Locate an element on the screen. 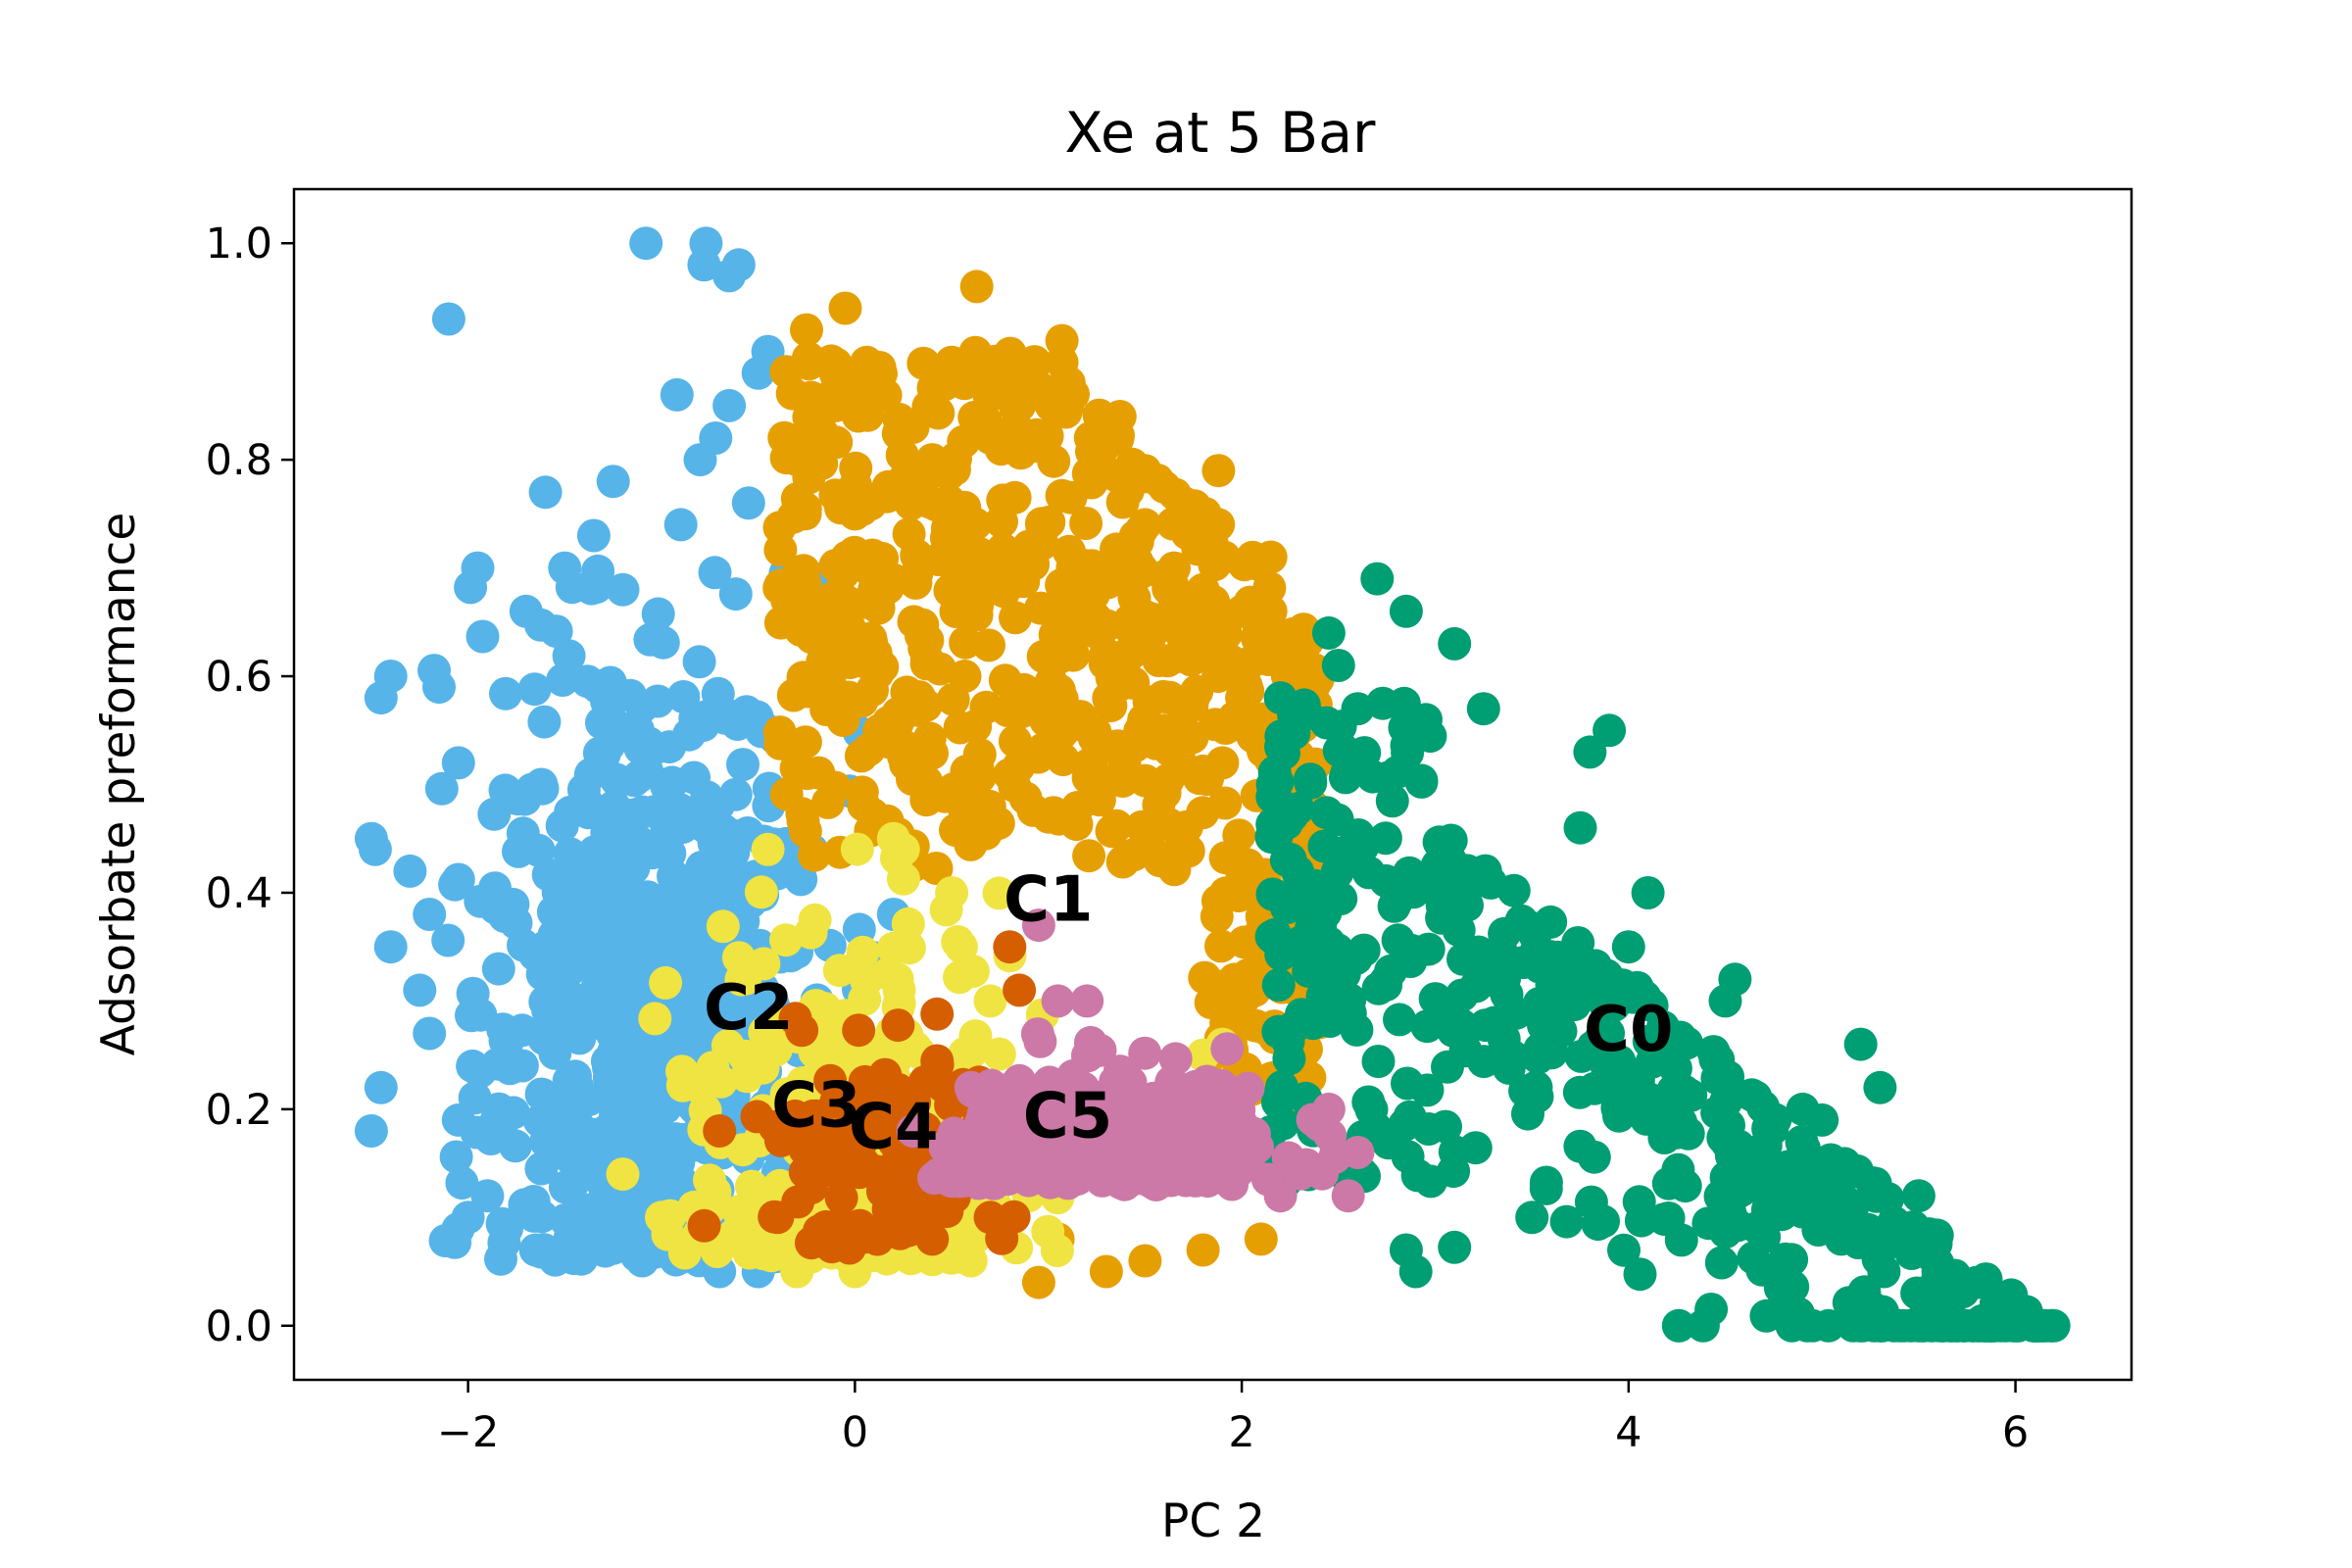 The height and width of the screenshot is (1568, 2352). cluster-label-c0: C0 is located at coordinates (1629, 1030).